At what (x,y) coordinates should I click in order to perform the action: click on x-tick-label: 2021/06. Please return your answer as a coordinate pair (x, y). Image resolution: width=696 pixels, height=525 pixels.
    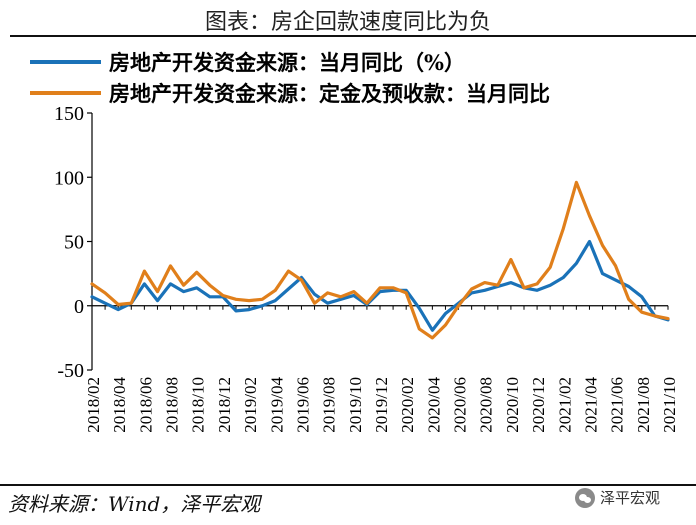
    Looking at the image, I should click on (617, 405).